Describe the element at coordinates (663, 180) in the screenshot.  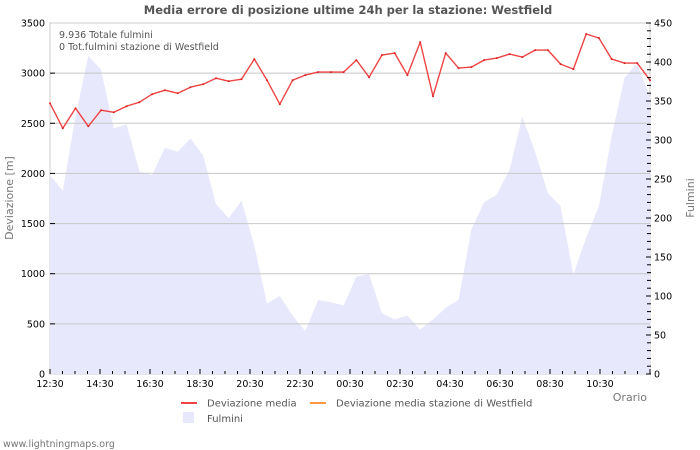
I see `y2-tick-label: 250` at that location.